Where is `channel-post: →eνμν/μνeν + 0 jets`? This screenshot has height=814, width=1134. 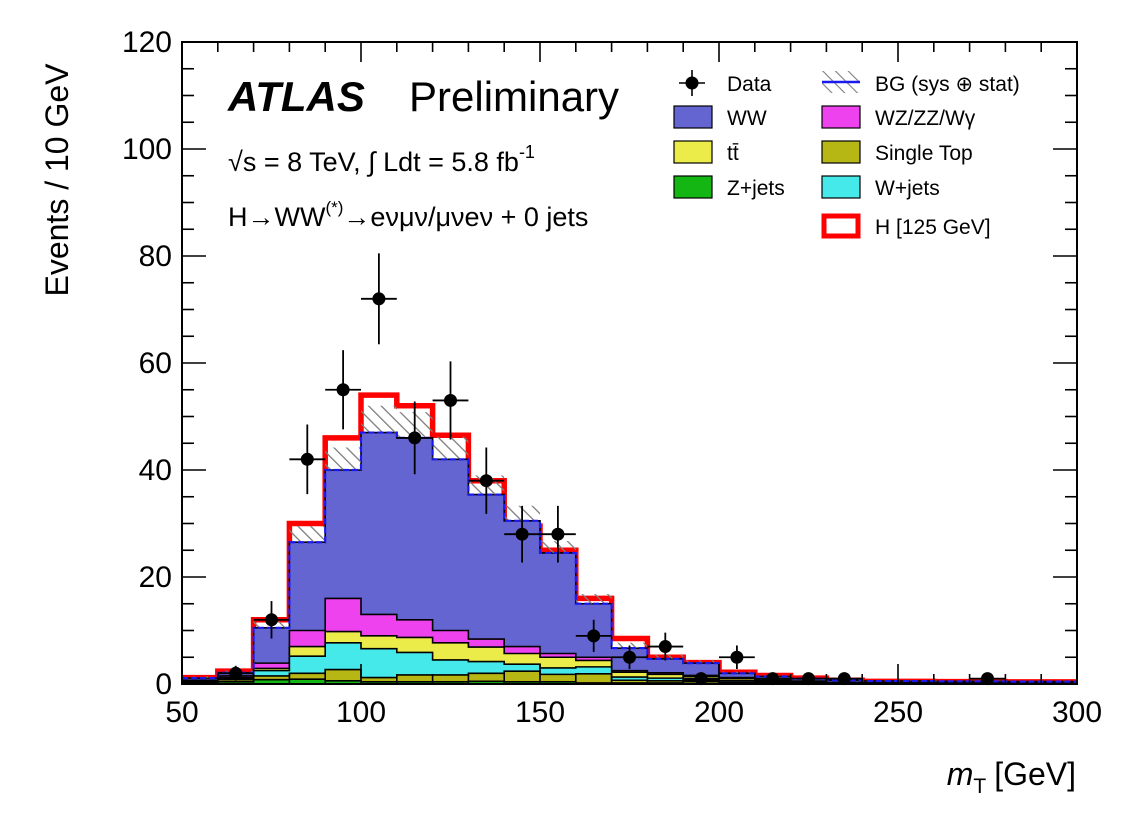 channel-post: →eνμν/μνeν + 0 jets is located at coordinates (465, 217).